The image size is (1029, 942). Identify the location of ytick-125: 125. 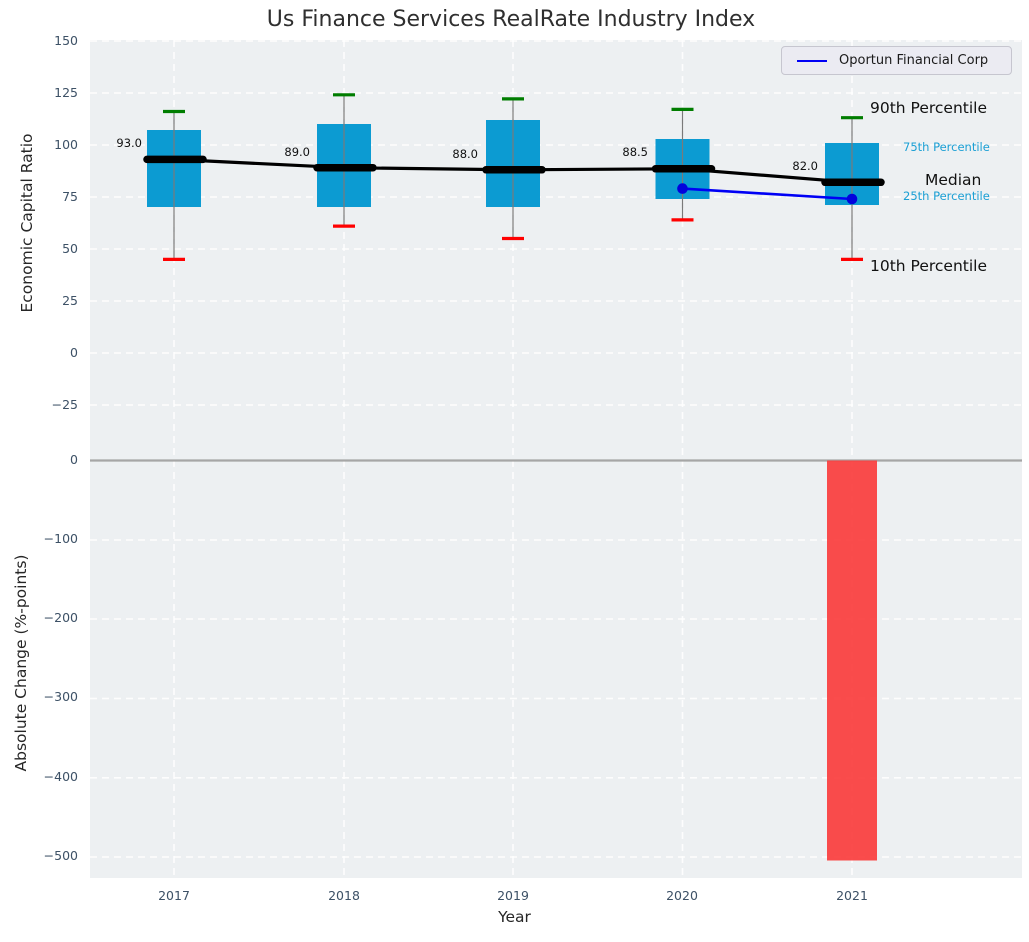
(66, 92).